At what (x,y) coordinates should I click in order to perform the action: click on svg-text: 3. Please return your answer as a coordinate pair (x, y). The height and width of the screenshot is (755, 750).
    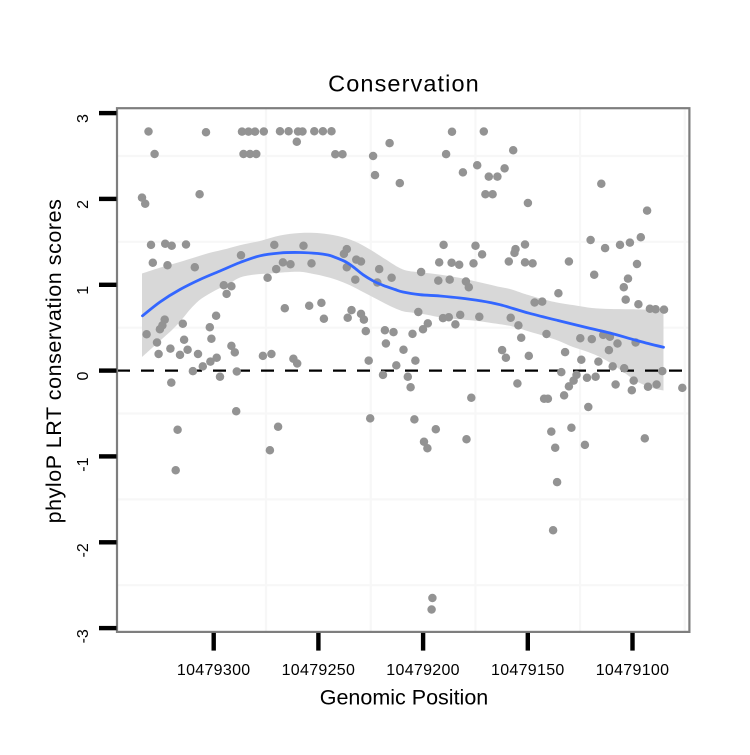
    Looking at the image, I should click on (83, 118).